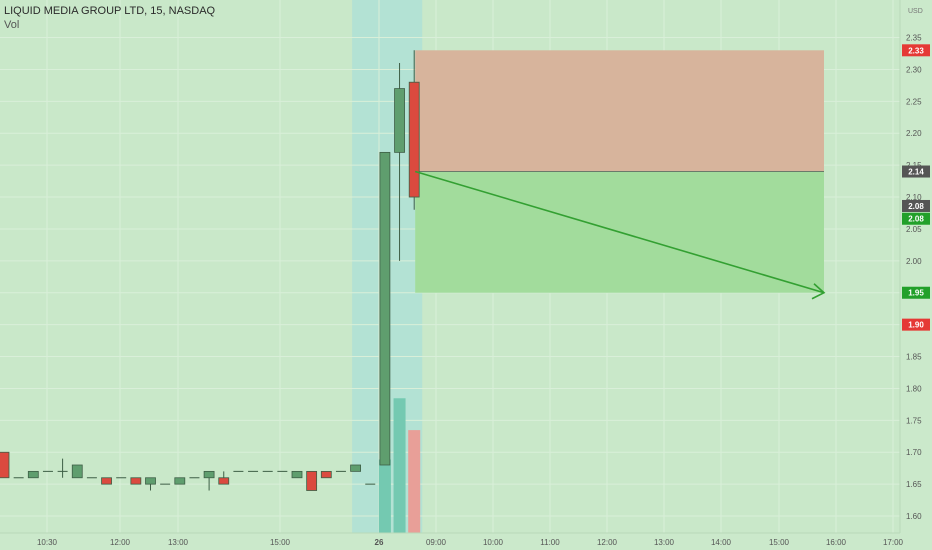 Image resolution: width=932 pixels, height=550 pixels. Describe the element at coordinates (836, 542) in the screenshot. I see `x-tick-label: 16:00` at that location.